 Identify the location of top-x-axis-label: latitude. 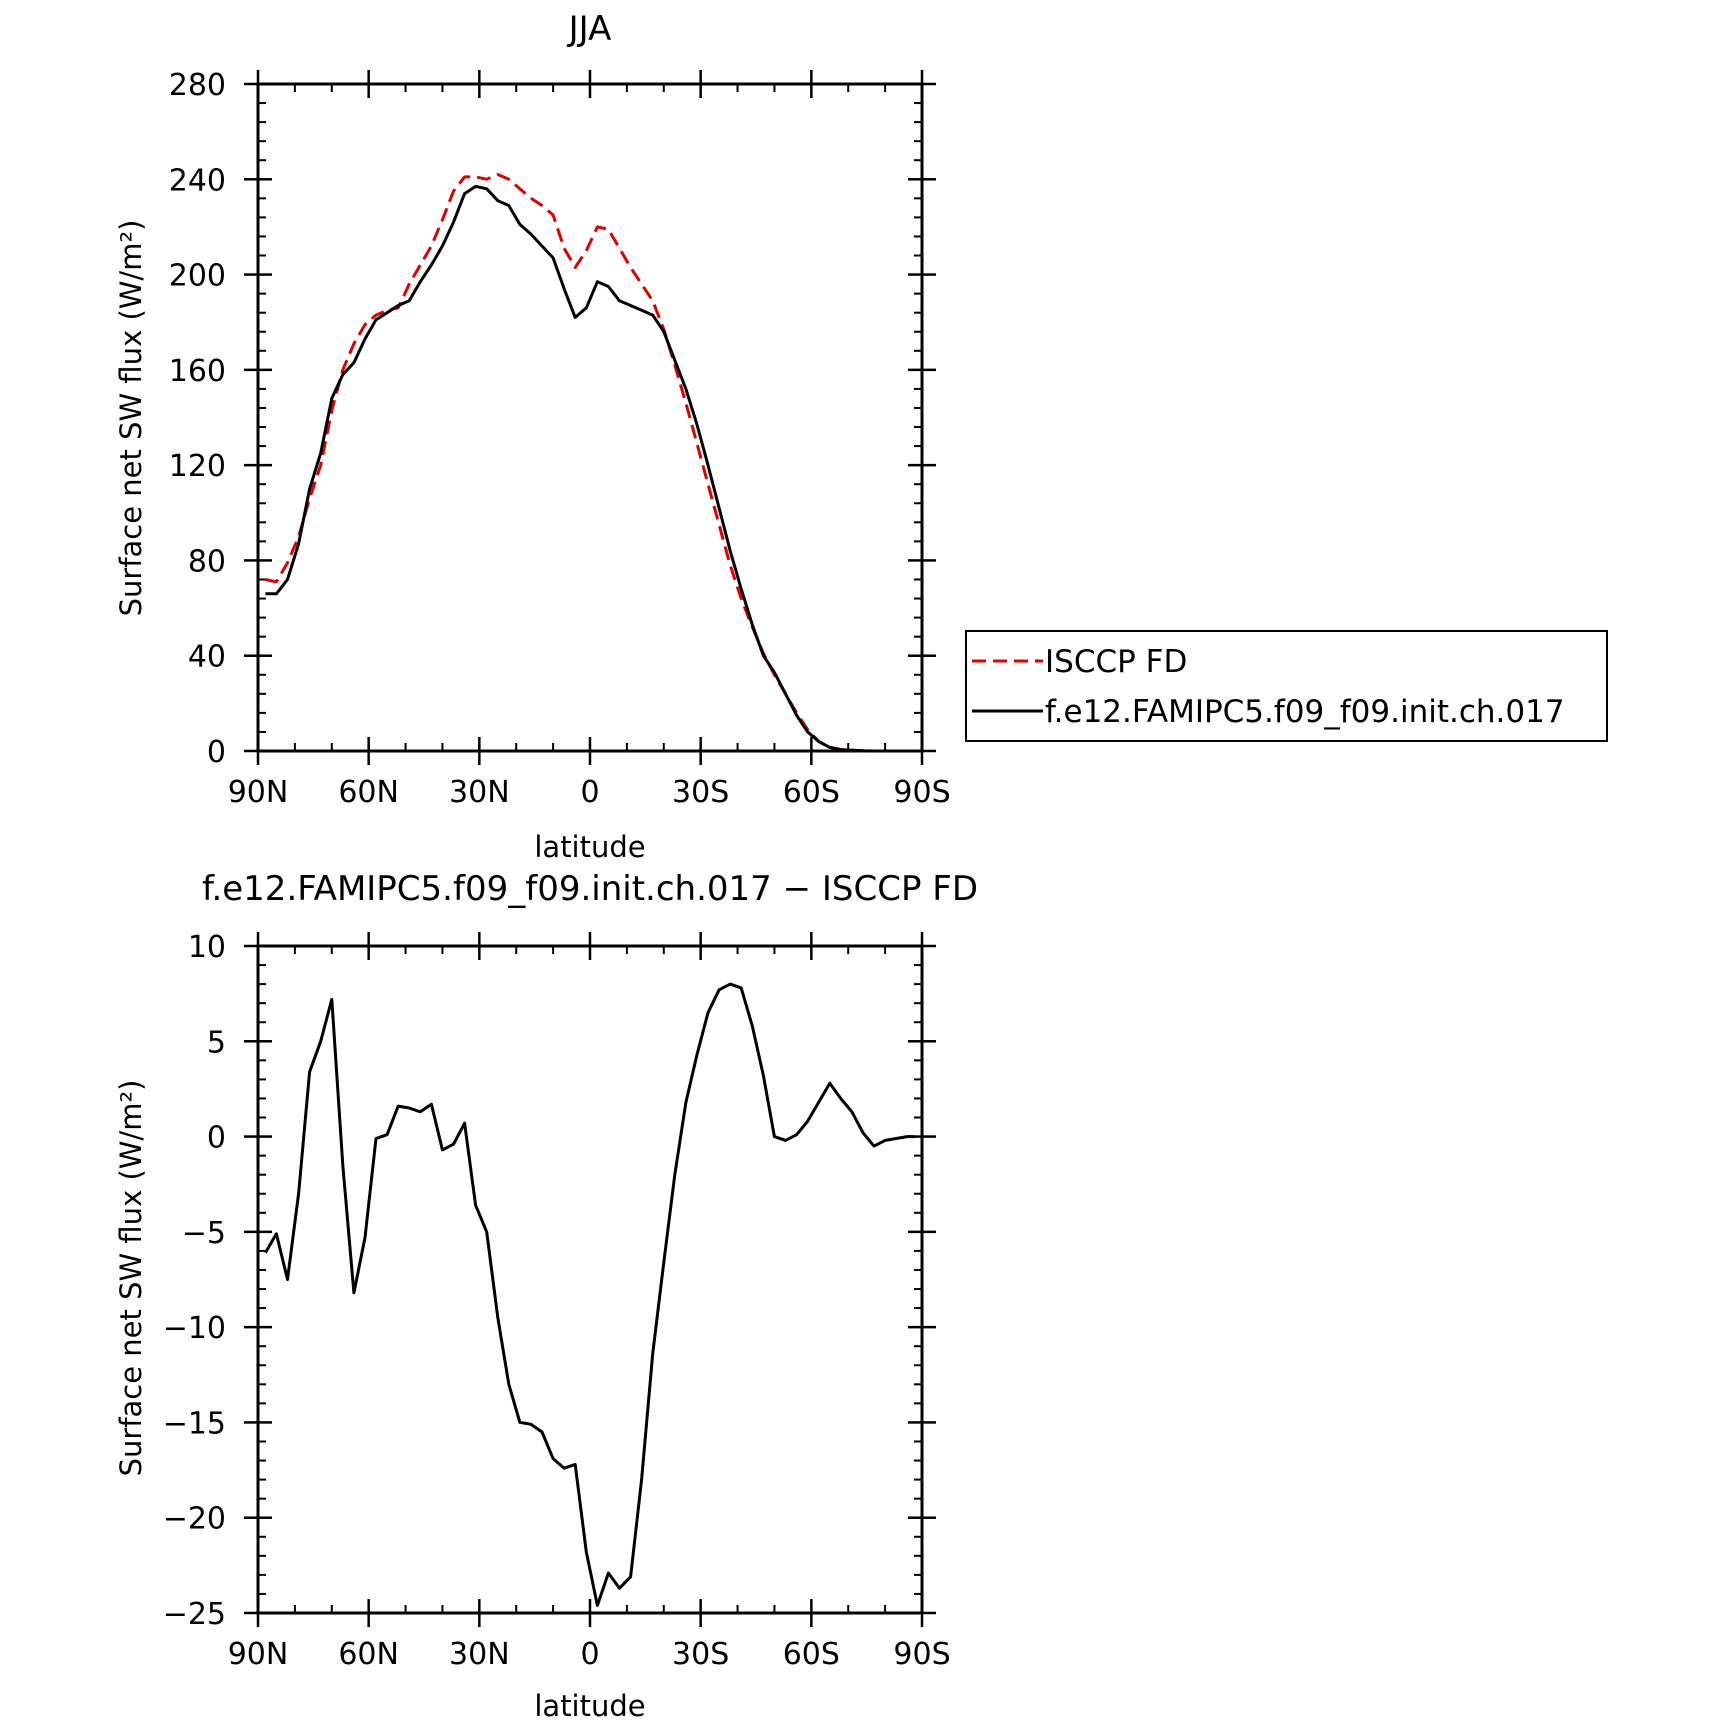
(589, 847).